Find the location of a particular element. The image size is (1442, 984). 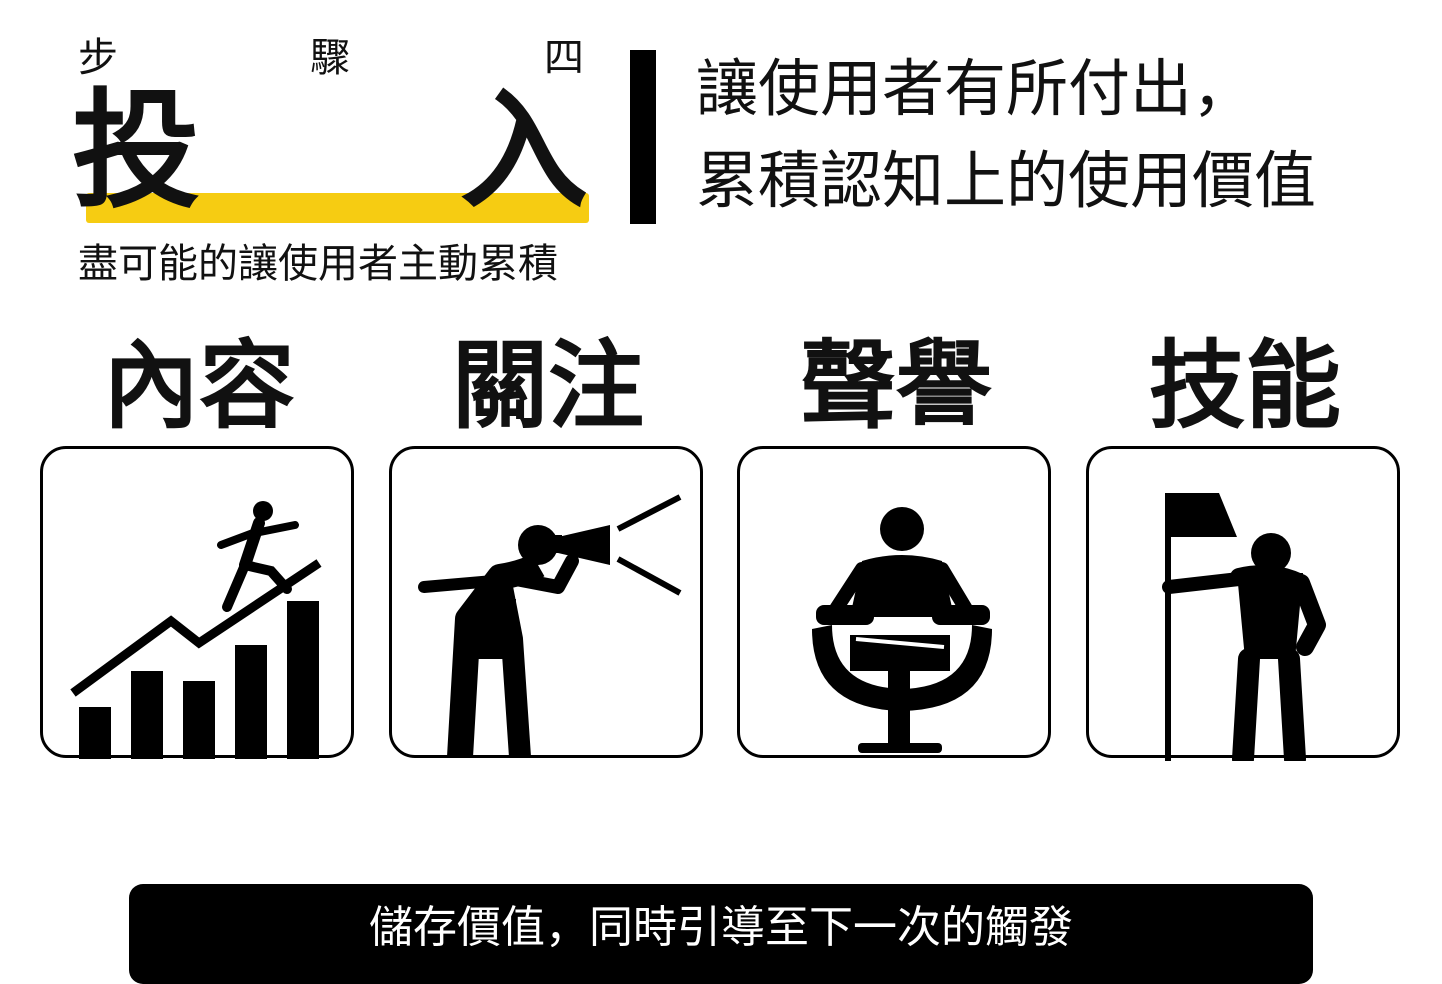

title-char-2: 入 is located at coordinates (524, 151).